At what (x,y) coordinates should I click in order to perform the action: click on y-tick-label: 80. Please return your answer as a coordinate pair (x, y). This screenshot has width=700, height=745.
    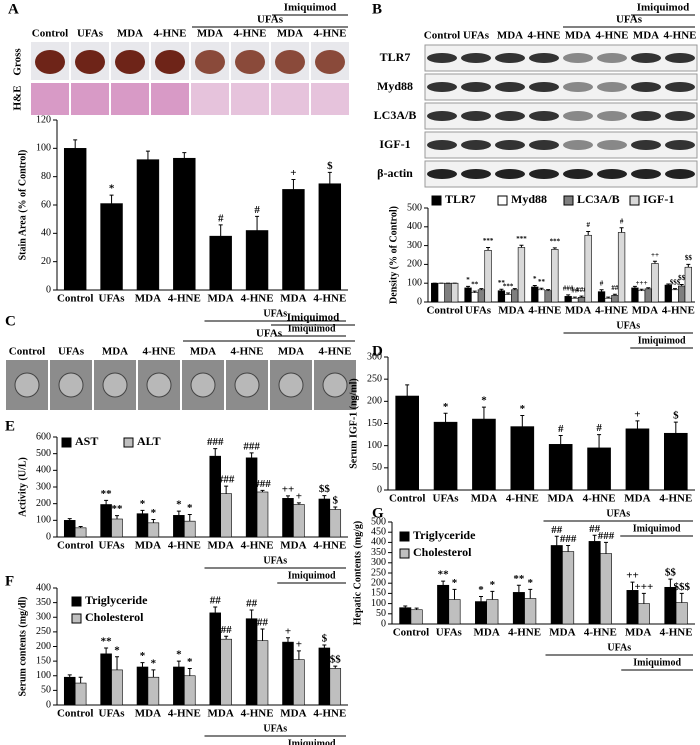
    Looking at the image, I should click on (46, 176).